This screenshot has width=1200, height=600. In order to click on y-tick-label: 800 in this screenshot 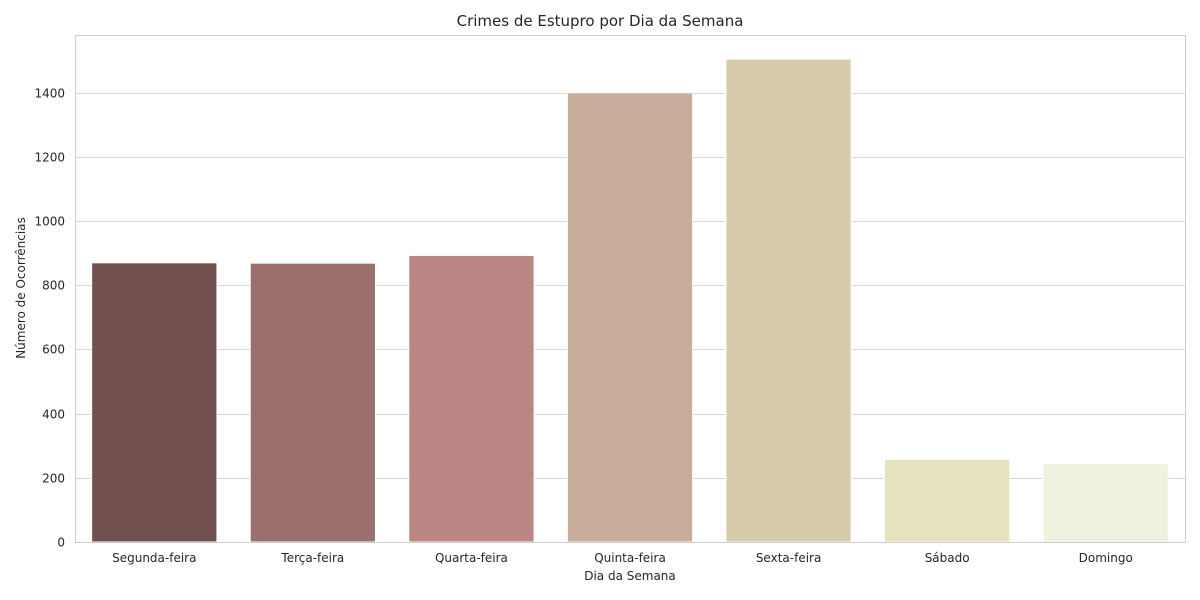, I will do `click(53, 286)`.